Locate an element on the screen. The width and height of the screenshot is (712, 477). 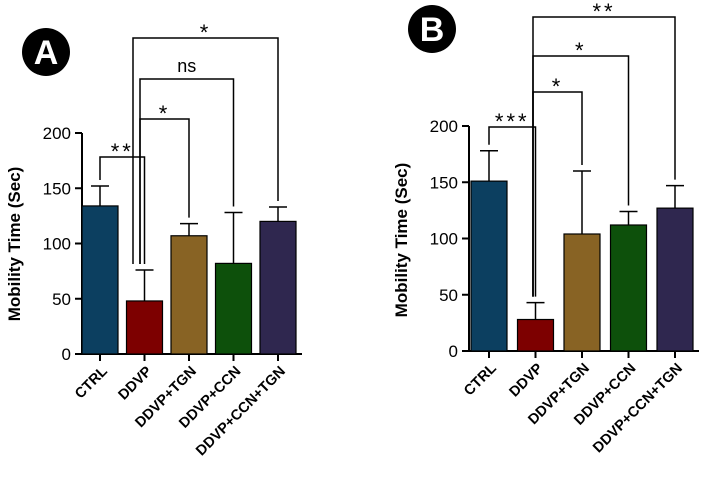
panel-label: A is located at coordinates (46, 53).